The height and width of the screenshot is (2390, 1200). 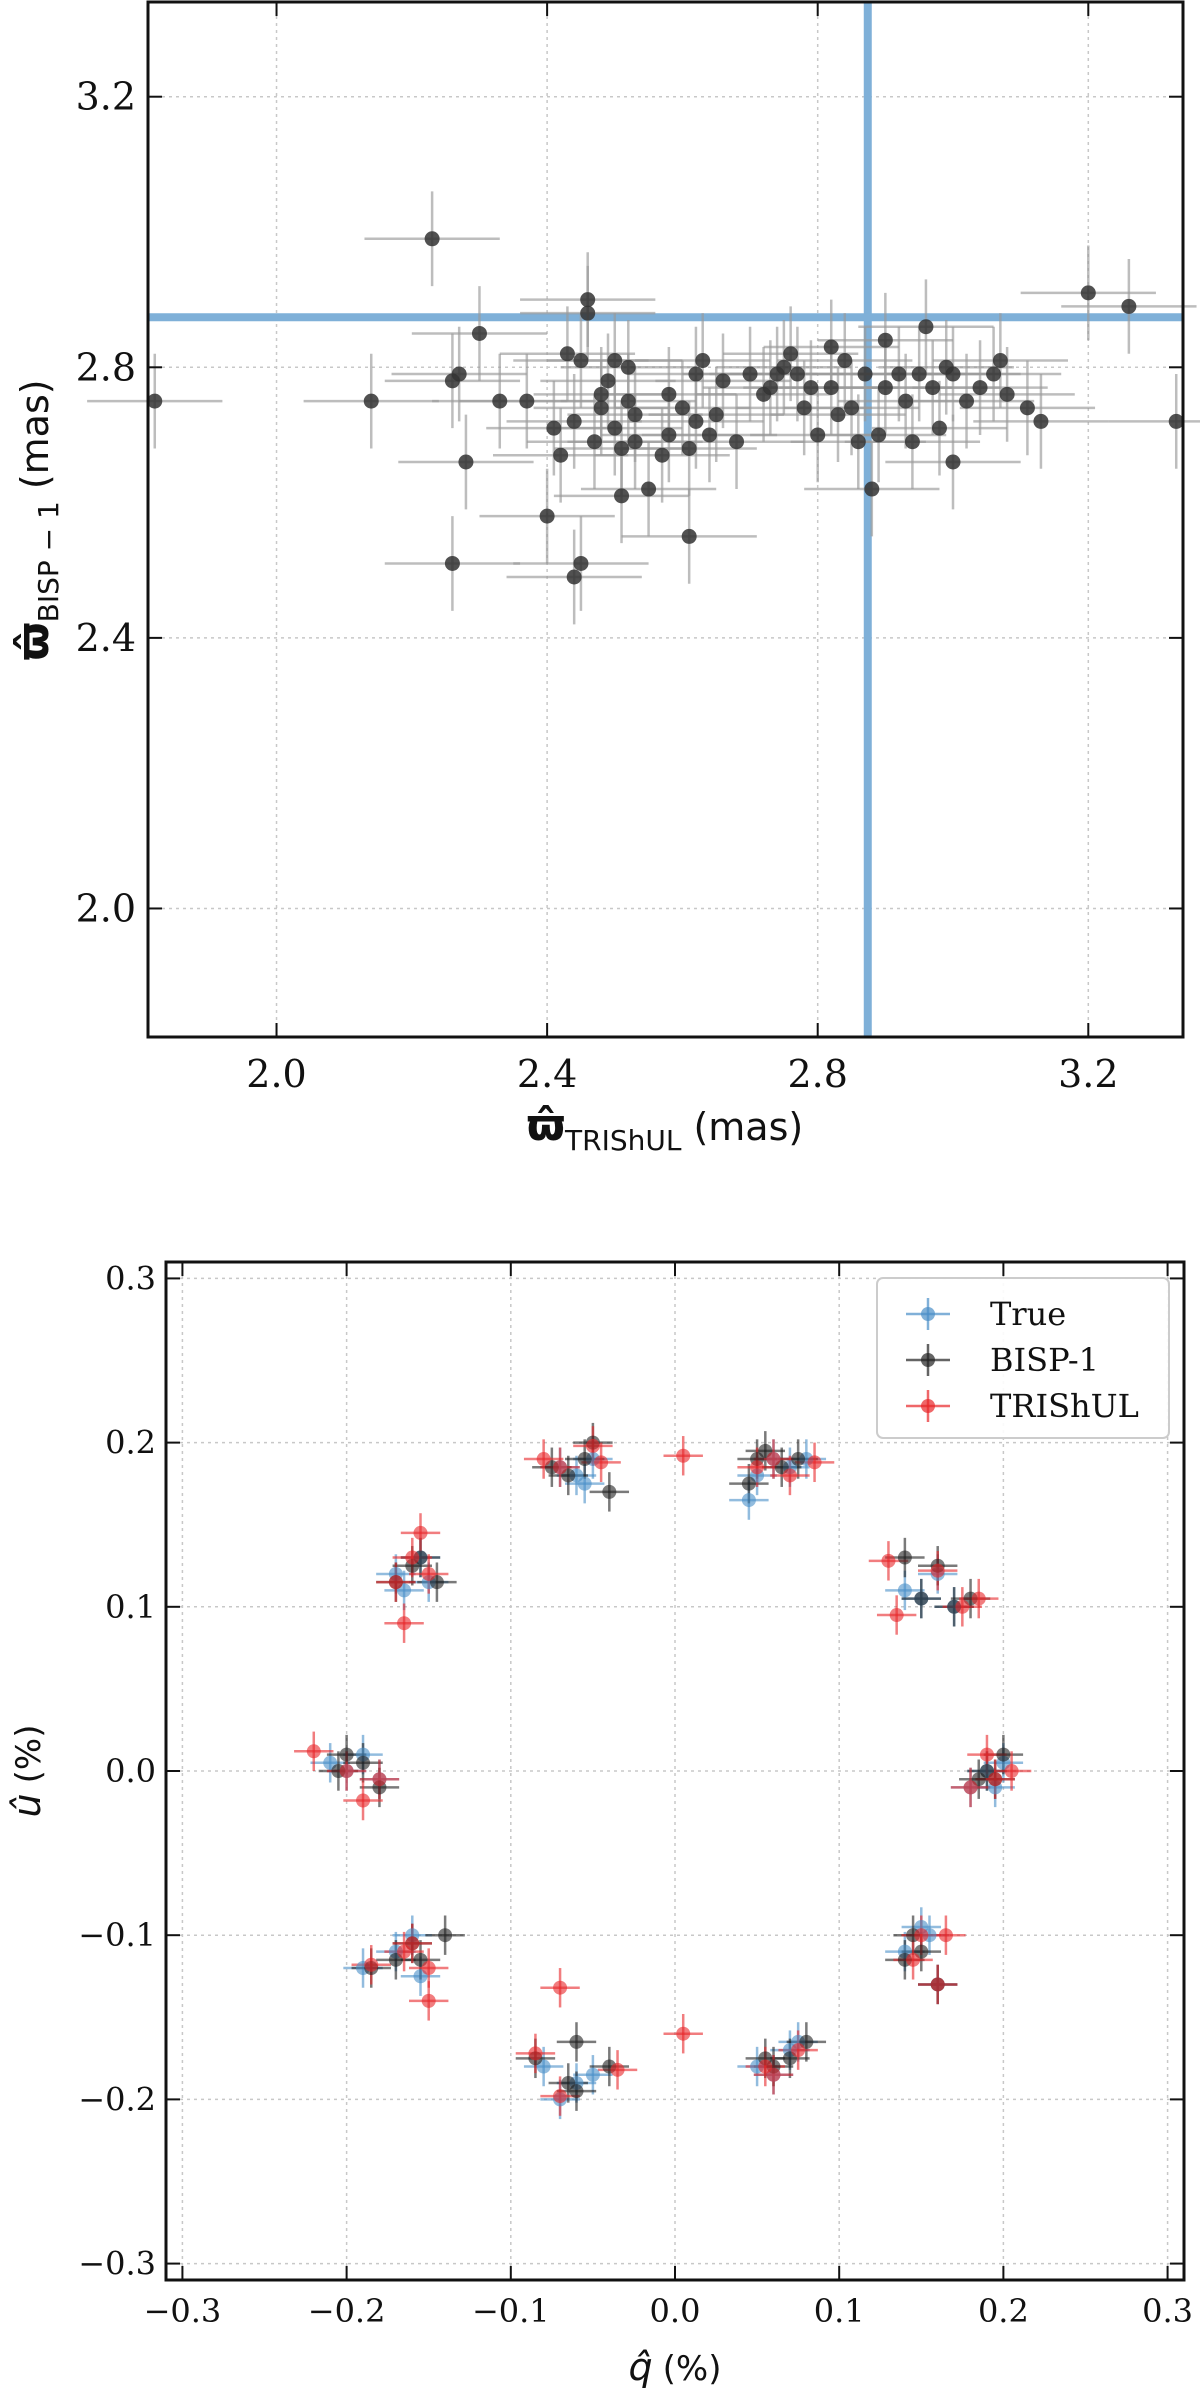 I want to click on plot1-x-tick-label: 2.8, so click(x=817, y=1074).